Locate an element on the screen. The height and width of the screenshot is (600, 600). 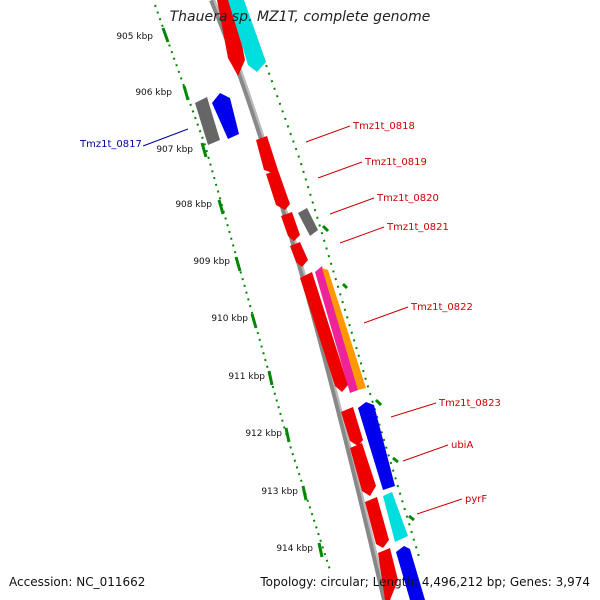
gene-label: Tmz1t_0820 is located at coordinates (407, 198).